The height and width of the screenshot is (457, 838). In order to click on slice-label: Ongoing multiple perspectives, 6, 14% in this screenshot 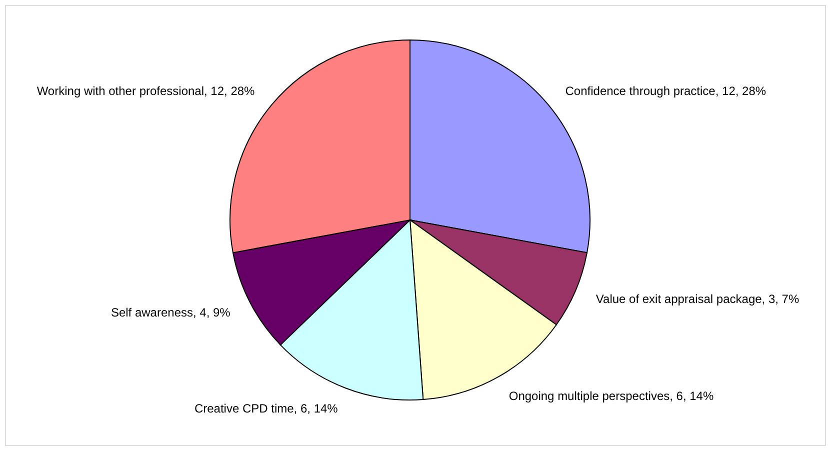, I will do `click(611, 396)`.